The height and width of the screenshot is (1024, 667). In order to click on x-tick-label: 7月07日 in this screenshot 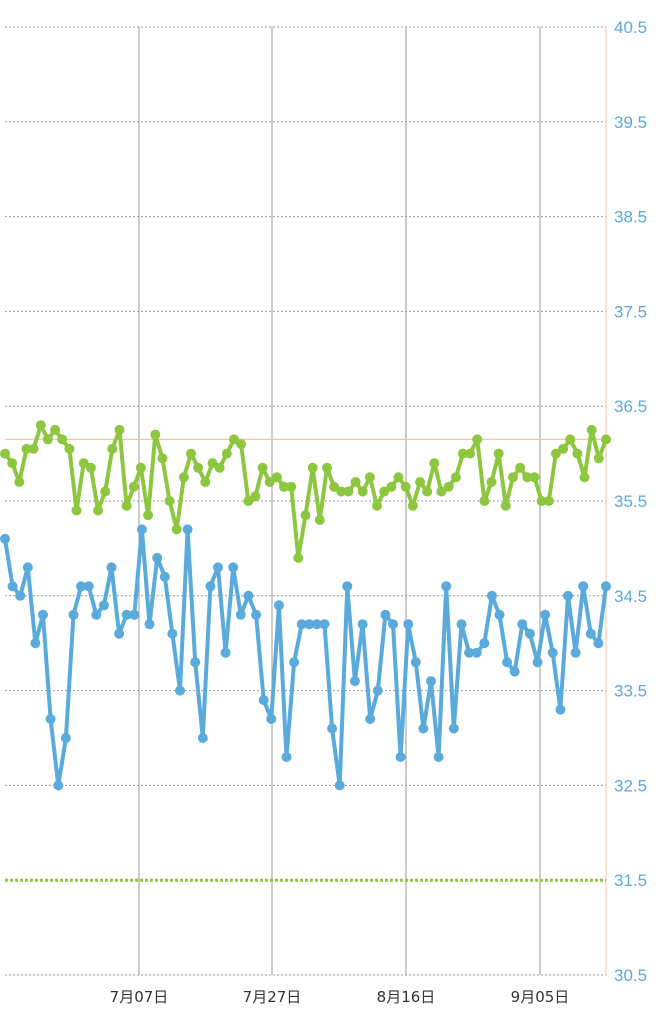, I will do `click(139, 997)`.